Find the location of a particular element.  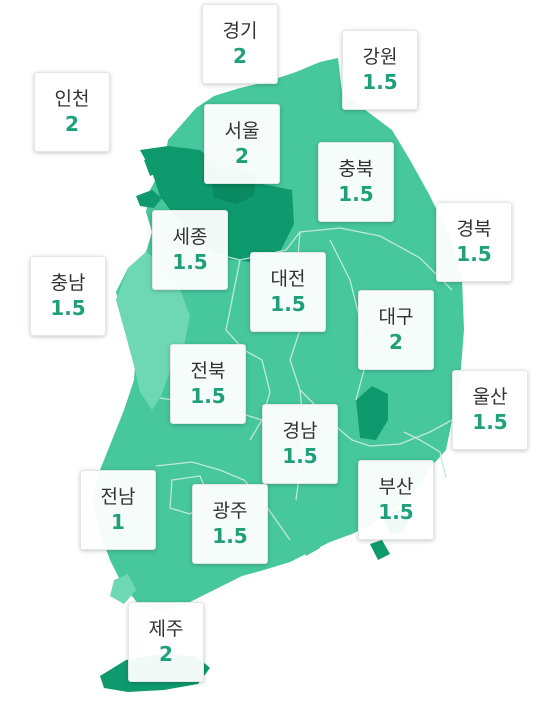

region-name: 부산 is located at coordinates (396, 487).